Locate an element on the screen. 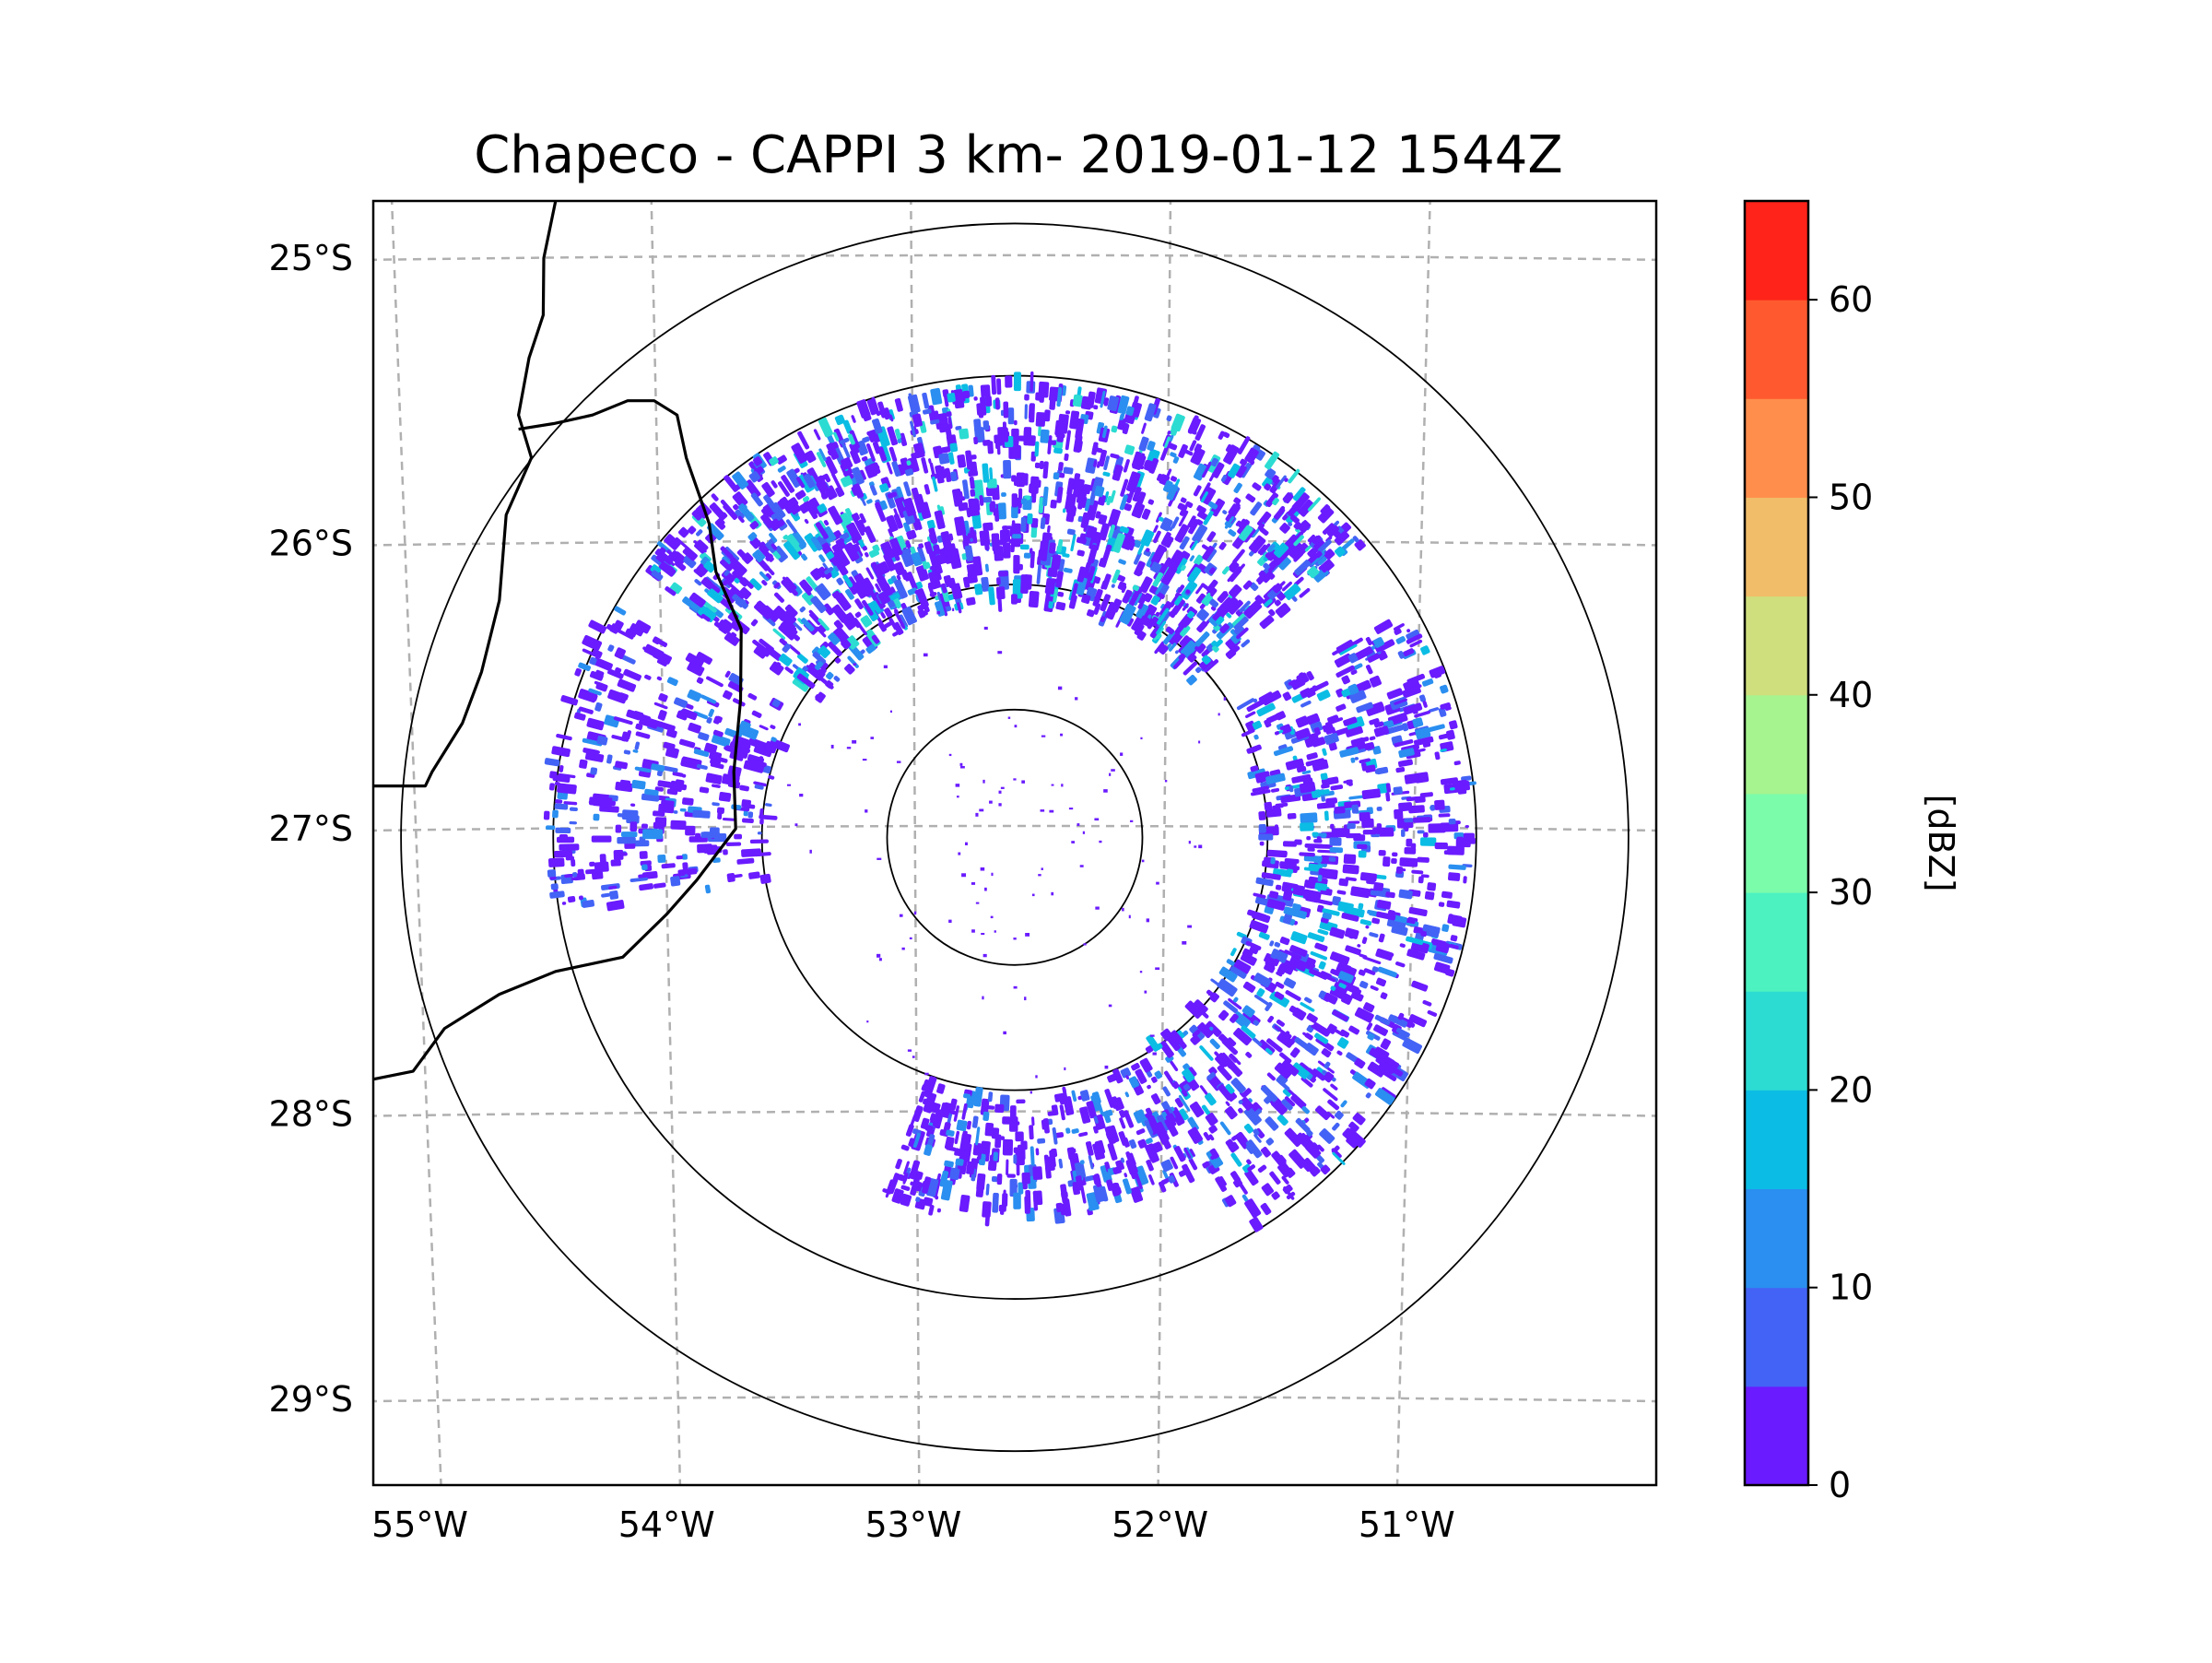 The width and height of the screenshot is (2212, 1663). colorbar-tick-label: 0 is located at coordinates (1840, 1485).